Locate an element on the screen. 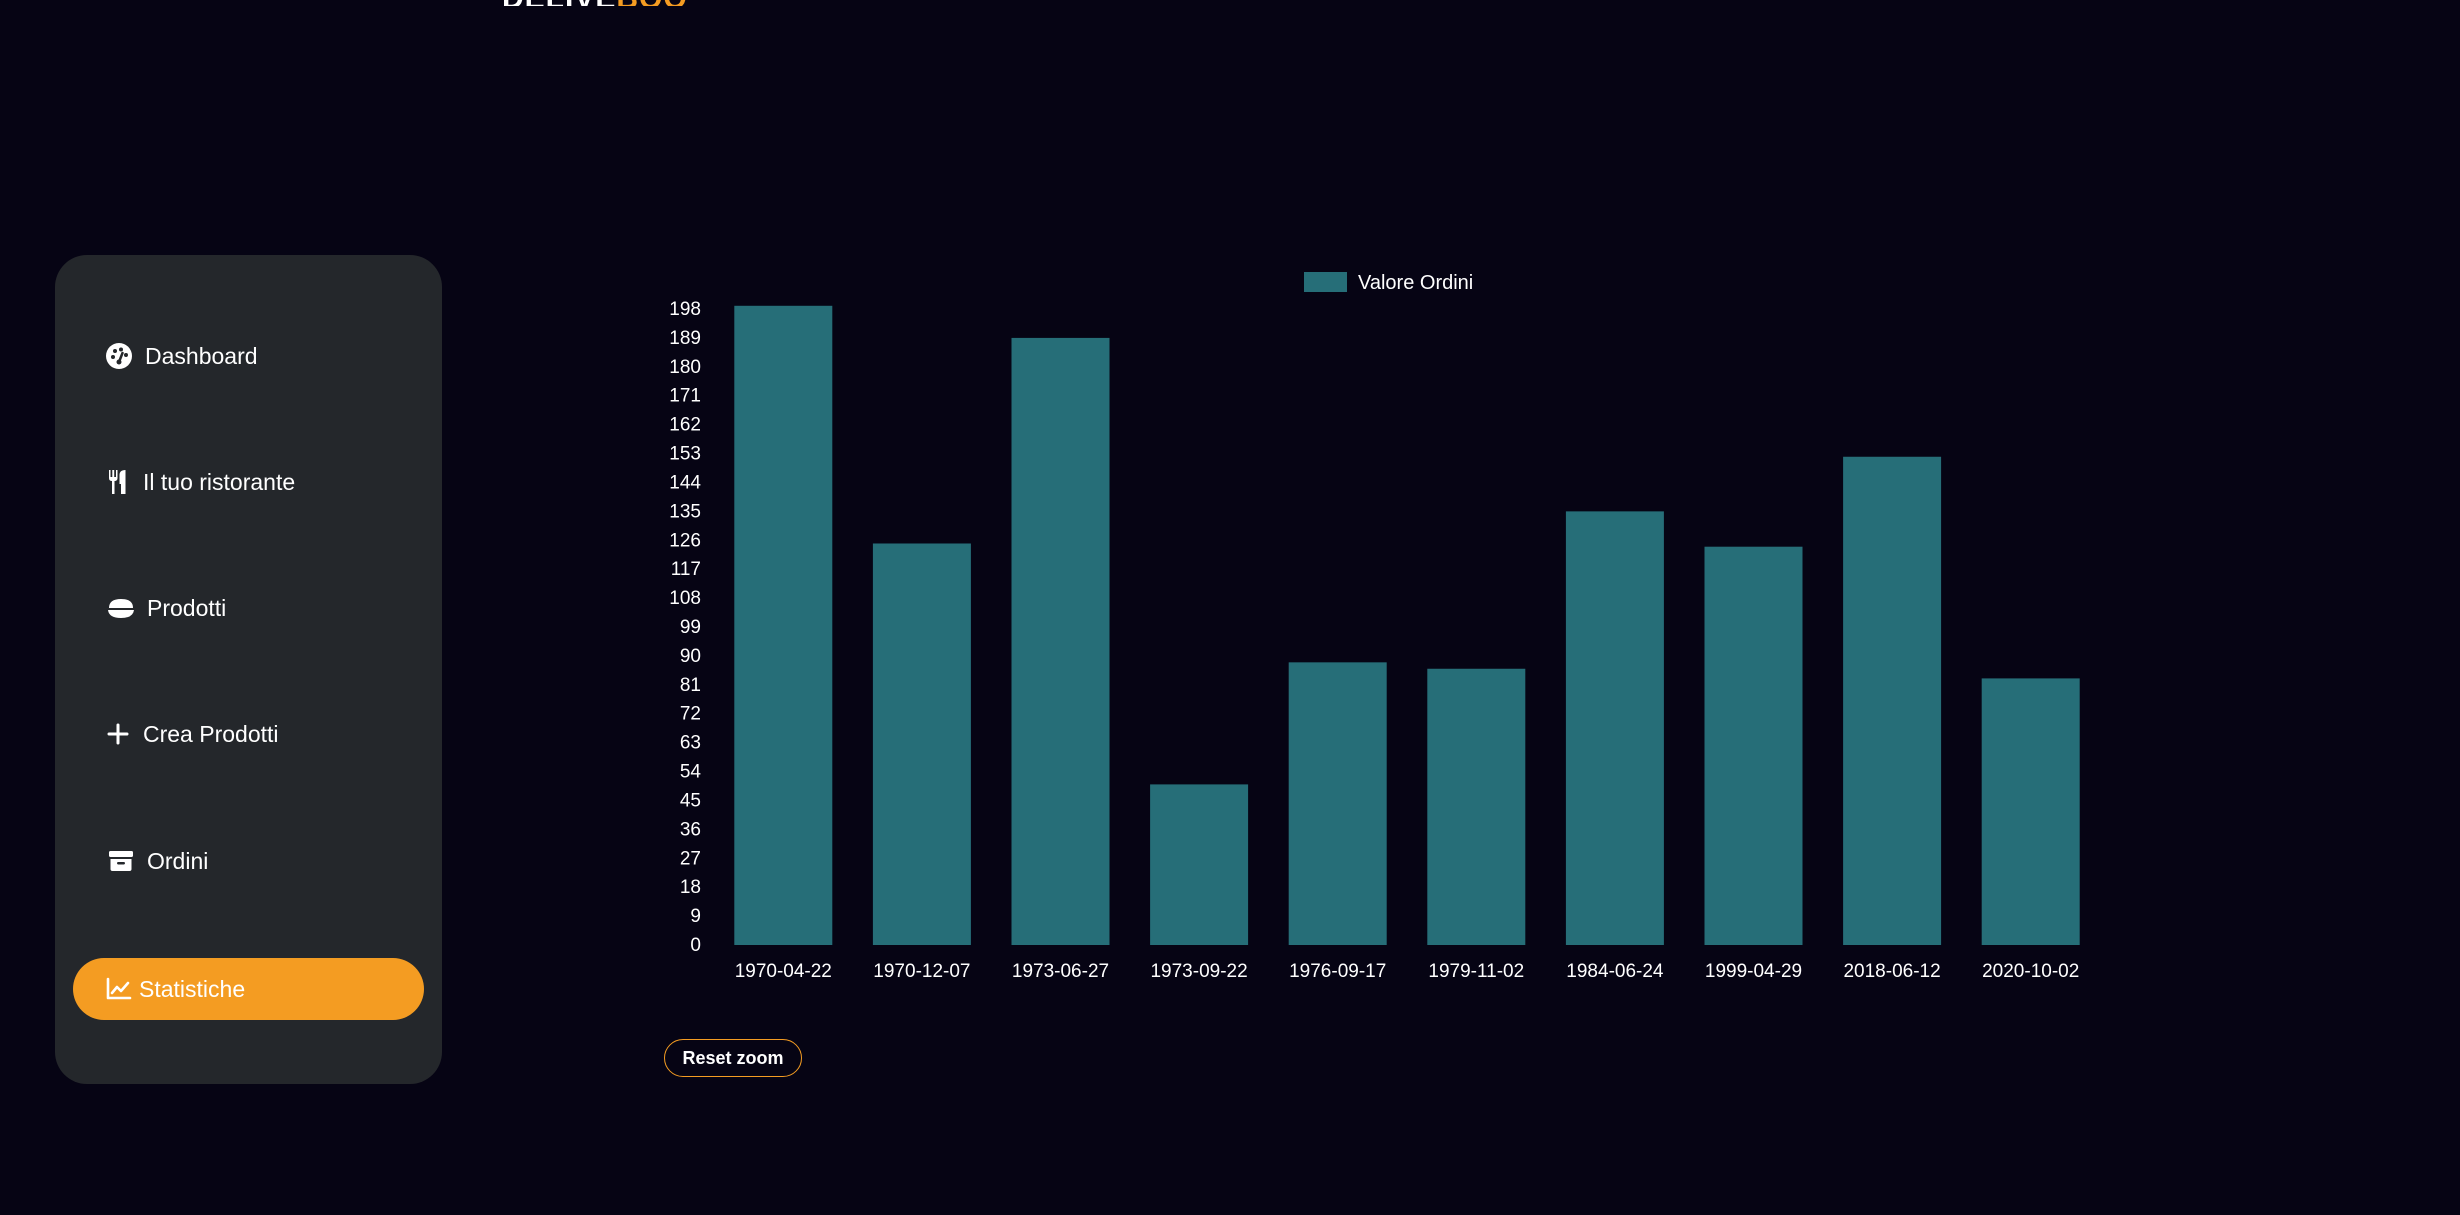 The width and height of the screenshot is (2460, 1215). y-tick-label: 153 is located at coordinates (685, 454).